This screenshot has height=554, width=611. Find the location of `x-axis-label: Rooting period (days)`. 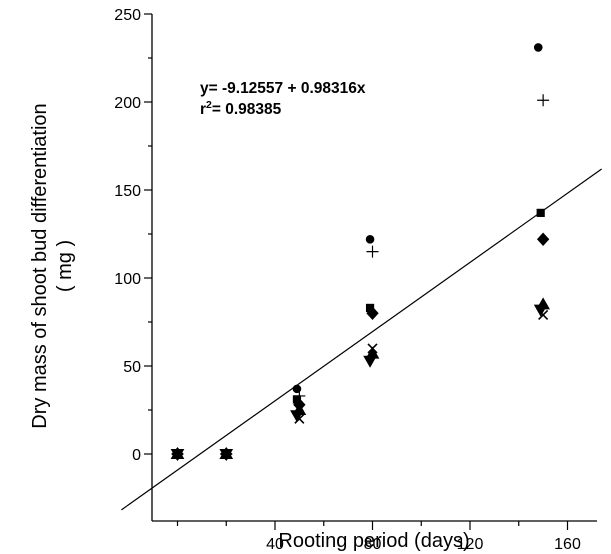

x-axis-label: Rooting period (days) is located at coordinates (373, 541).